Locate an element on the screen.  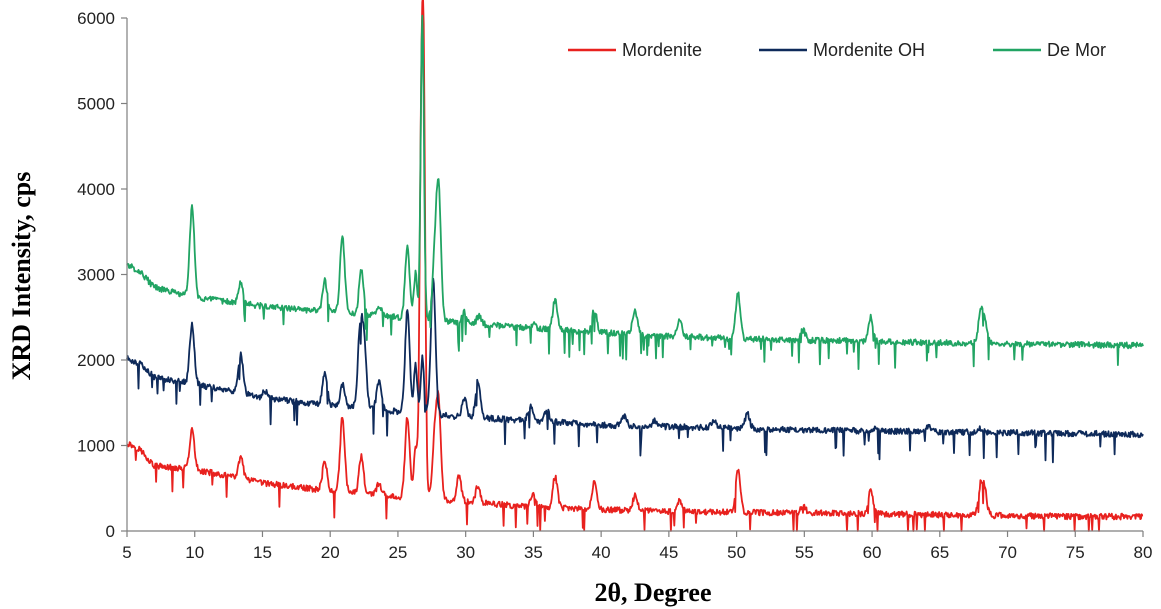
y-axis-title: XRD Intensity, cps is located at coordinates (21, 276).